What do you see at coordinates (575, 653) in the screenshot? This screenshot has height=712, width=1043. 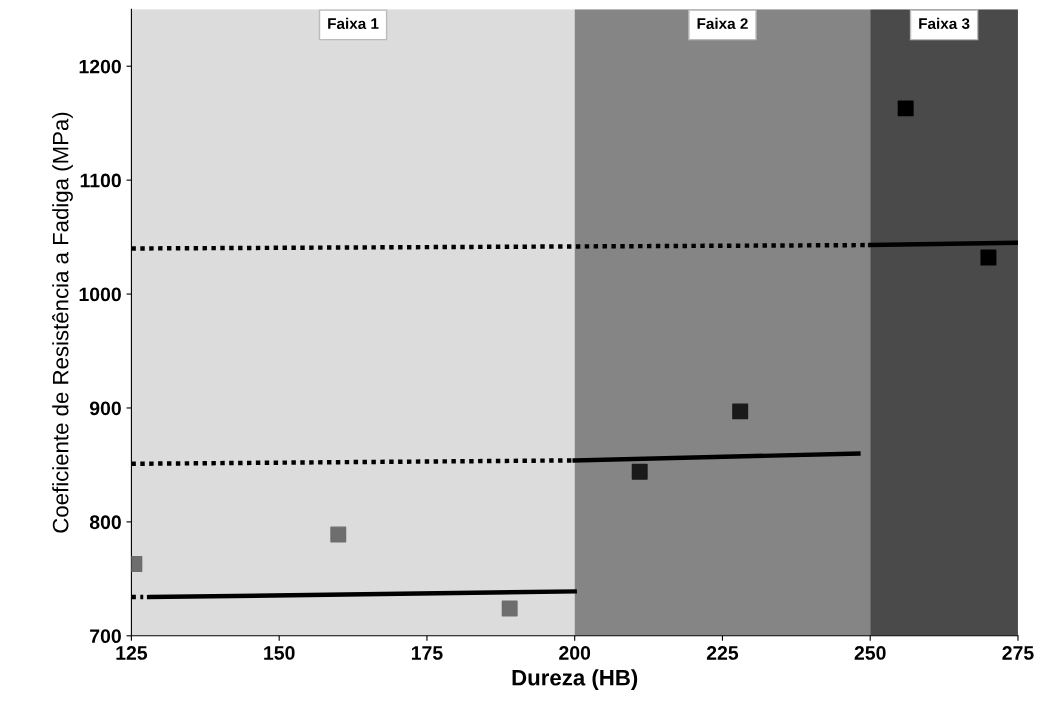 I see `x-tick-label: 200` at bounding box center [575, 653].